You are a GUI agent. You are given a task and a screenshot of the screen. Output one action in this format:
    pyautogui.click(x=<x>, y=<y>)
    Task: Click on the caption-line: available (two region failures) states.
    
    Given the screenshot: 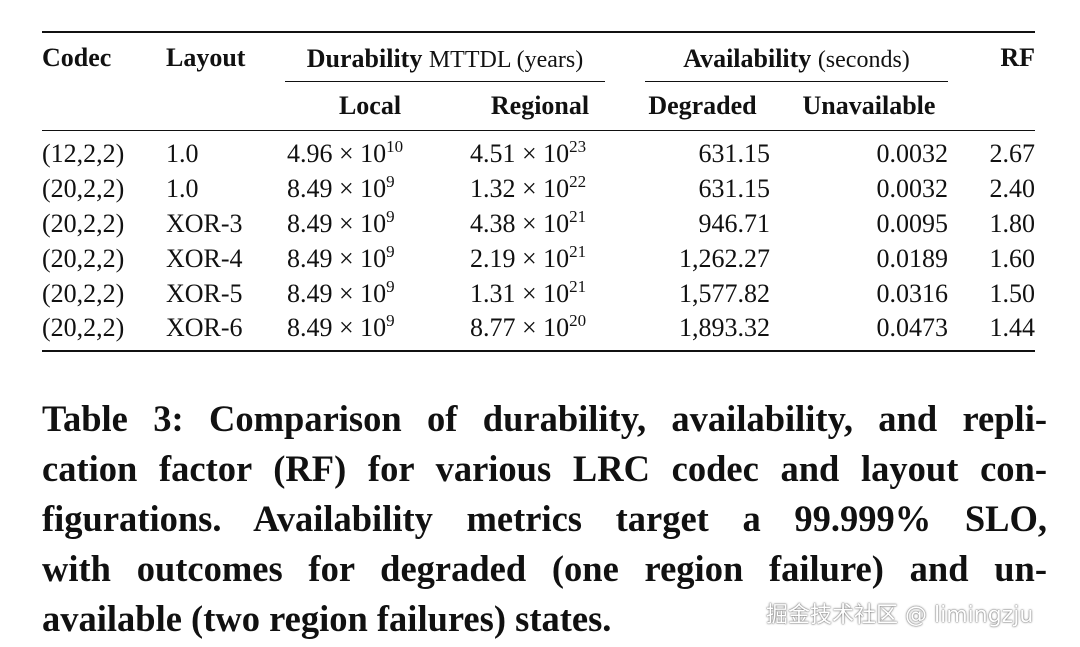 What is the action you would take?
    pyautogui.click(x=327, y=618)
    